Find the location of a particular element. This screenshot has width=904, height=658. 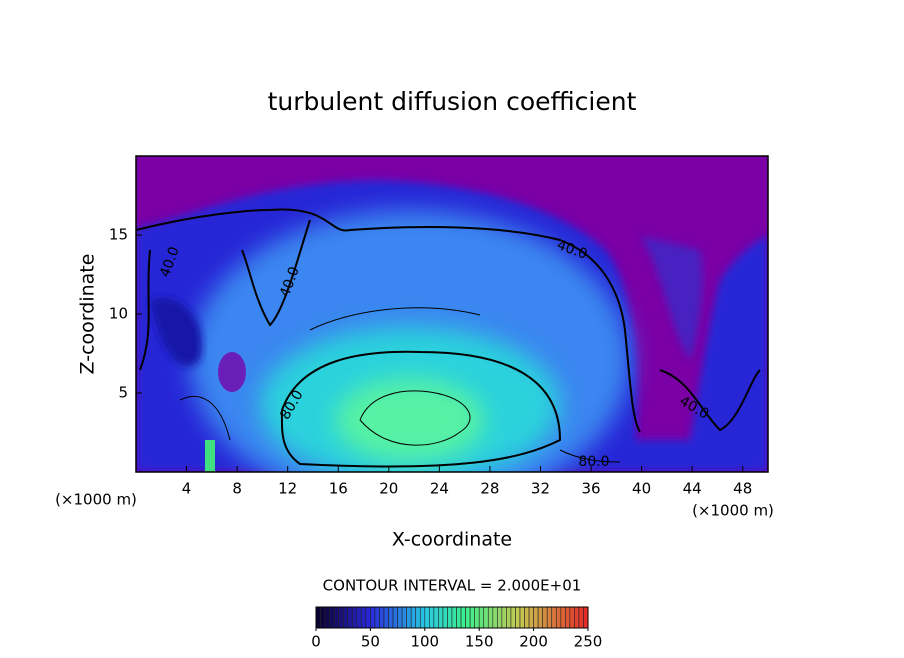

x-tick-label: 28 is located at coordinates (489, 489).